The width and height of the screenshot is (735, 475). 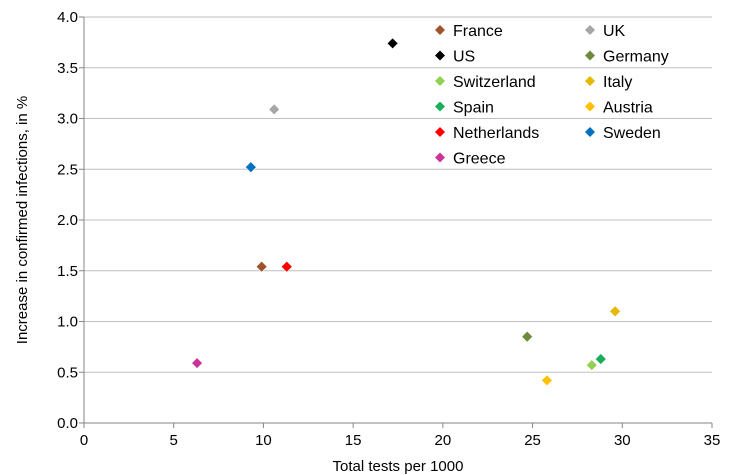 What do you see at coordinates (67, 271) in the screenshot?
I see `y-tick-label: 1.5` at bounding box center [67, 271].